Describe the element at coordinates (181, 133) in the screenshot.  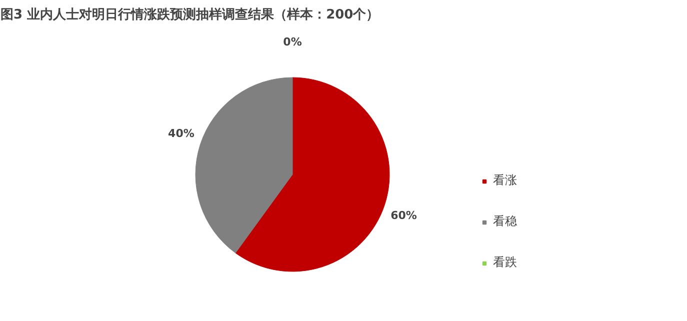
I see `data-label: 40%` at that location.